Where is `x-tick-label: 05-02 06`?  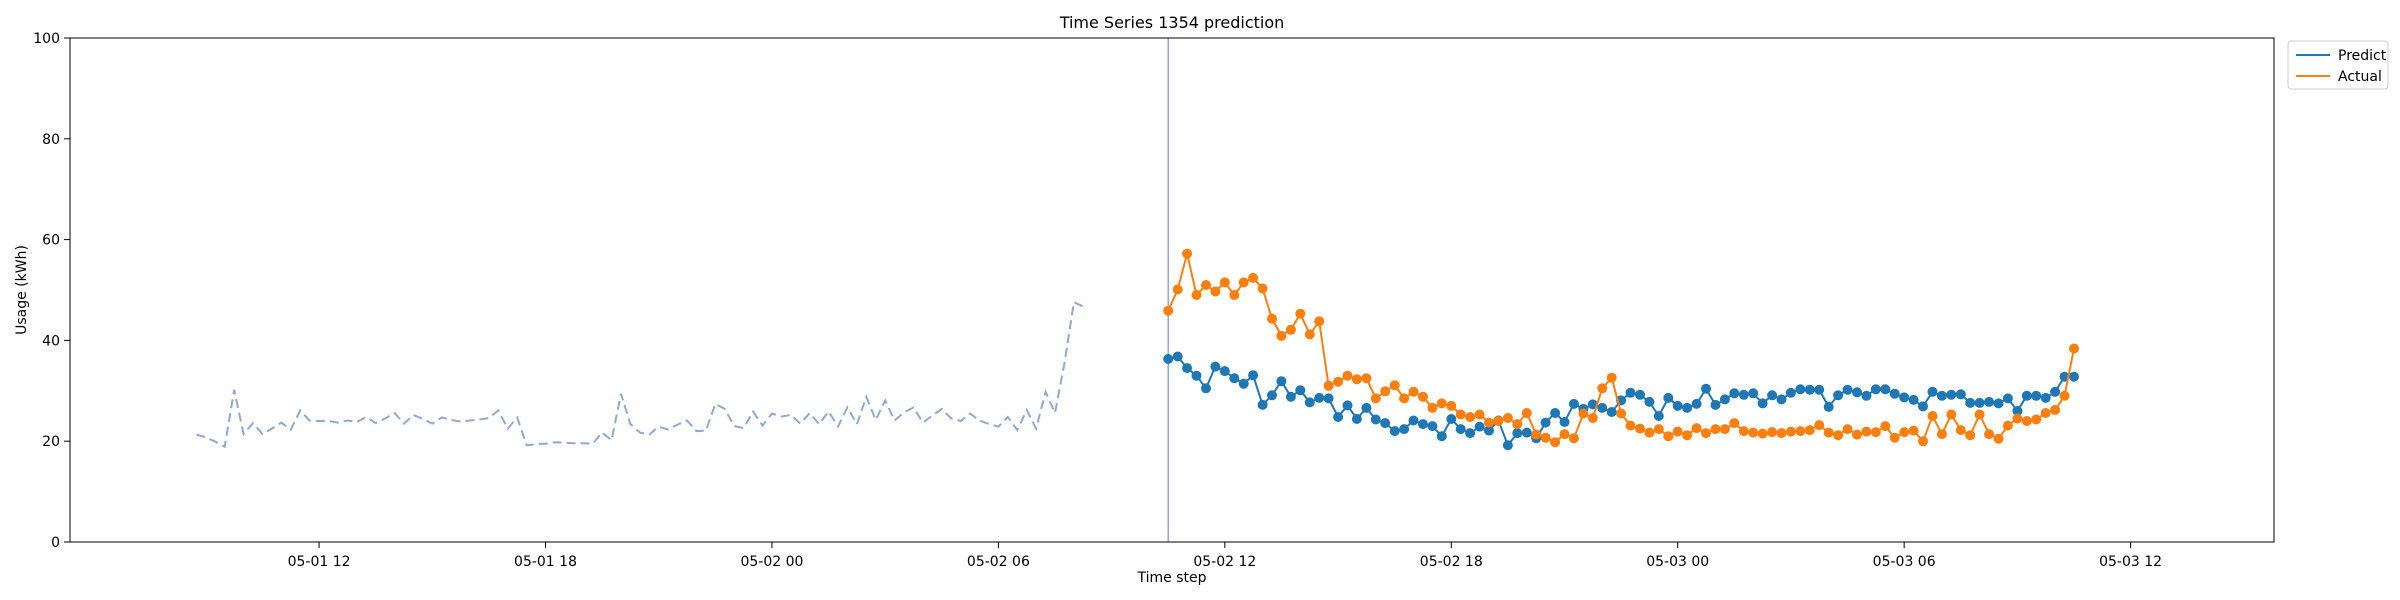
x-tick-label: 05-02 06 is located at coordinates (998, 562).